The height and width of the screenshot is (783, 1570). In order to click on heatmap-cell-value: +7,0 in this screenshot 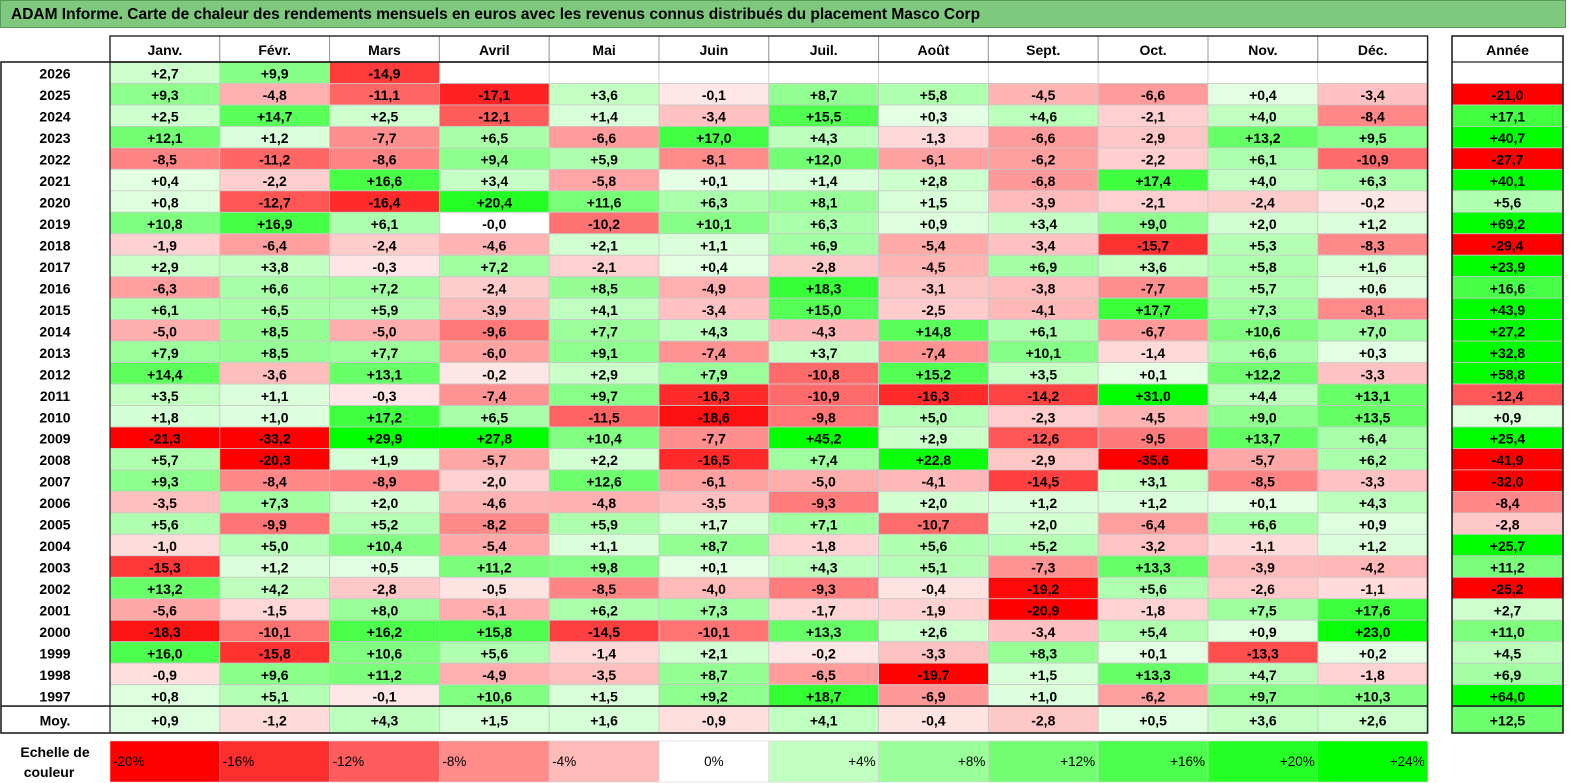, I will do `click(1373, 331)`.